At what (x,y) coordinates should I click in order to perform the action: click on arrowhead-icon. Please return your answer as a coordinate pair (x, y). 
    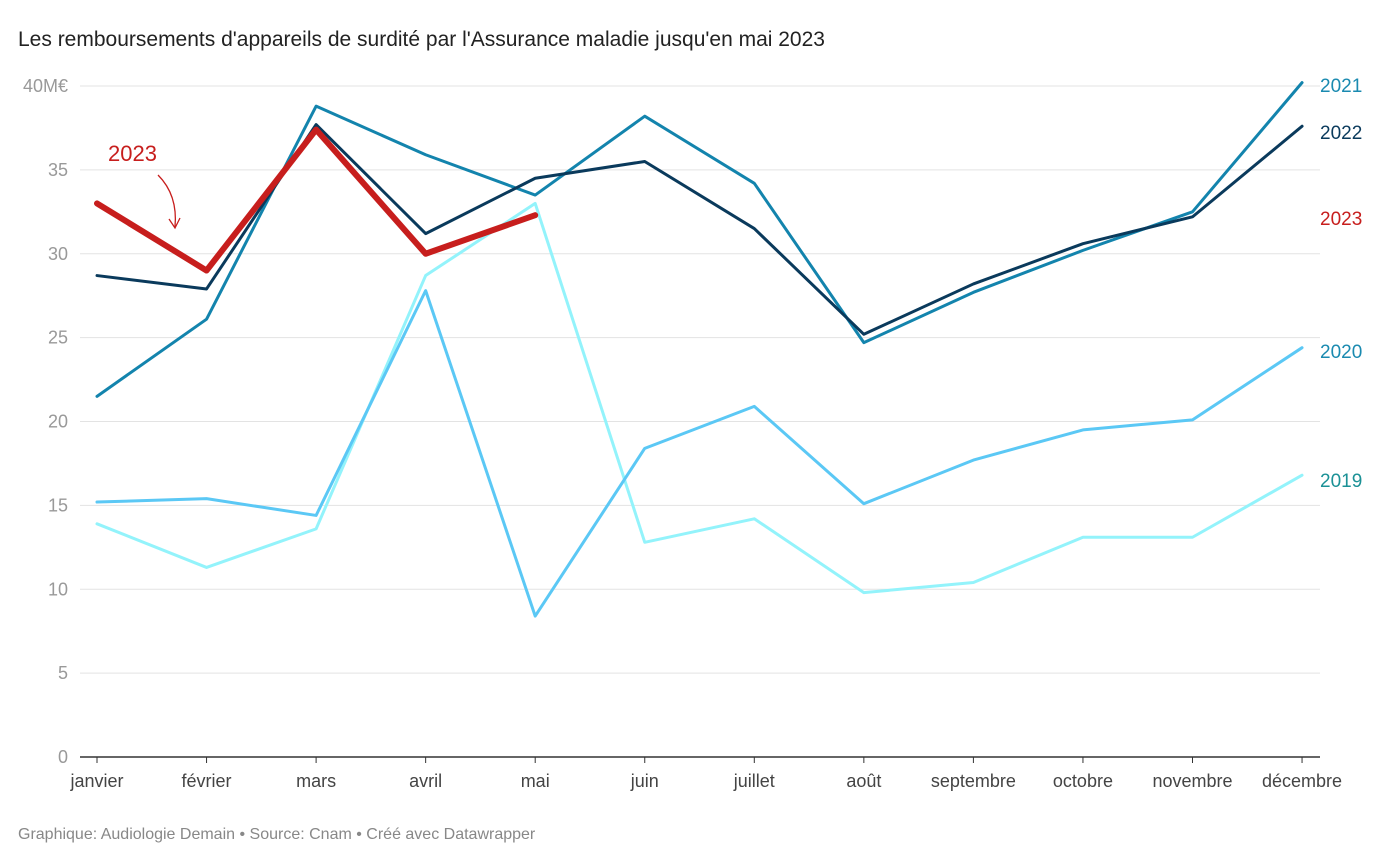
    Looking at the image, I should click on (174, 223).